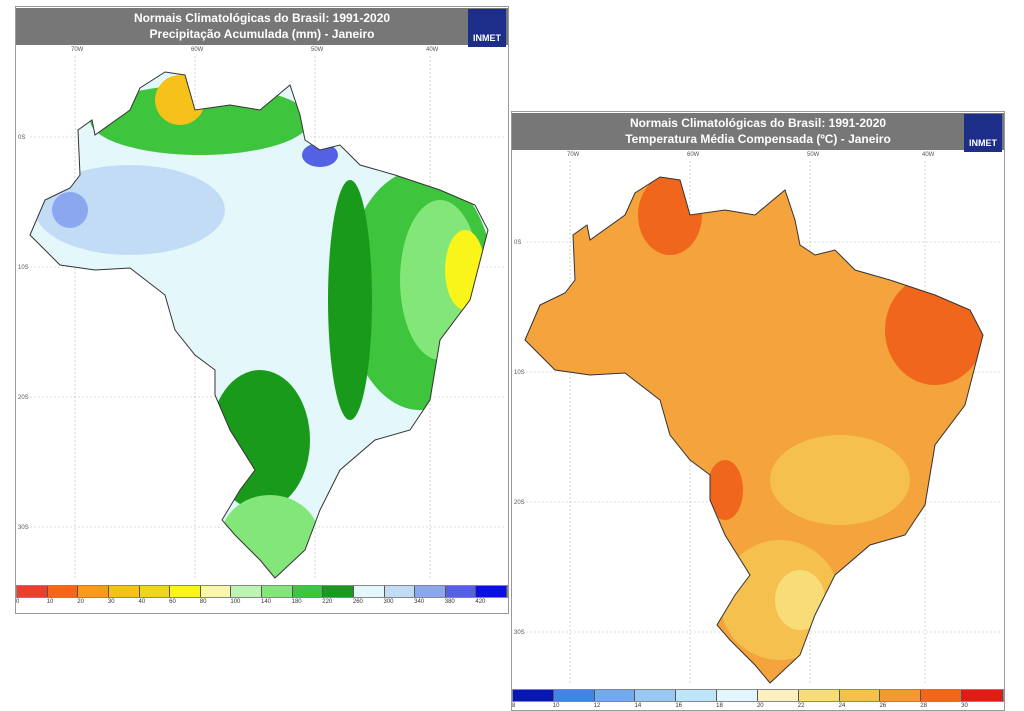 The width and height of the screenshot is (1024, 711). What do you see at coordinates (203, 602) in the screenshot?
I see `colorbar-label: 80` at bounding box center [203, 602].